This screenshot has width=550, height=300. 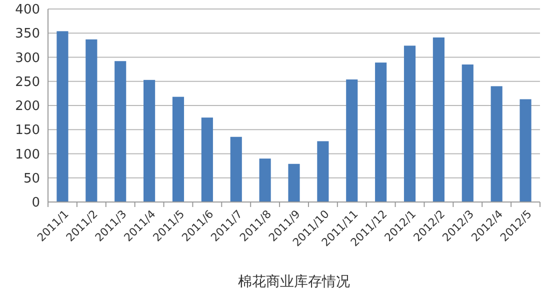 What do you see at coordinates (31, 178) in the screenshot?
I see `y-tick-label: 50` at bounding box center [31, 178].